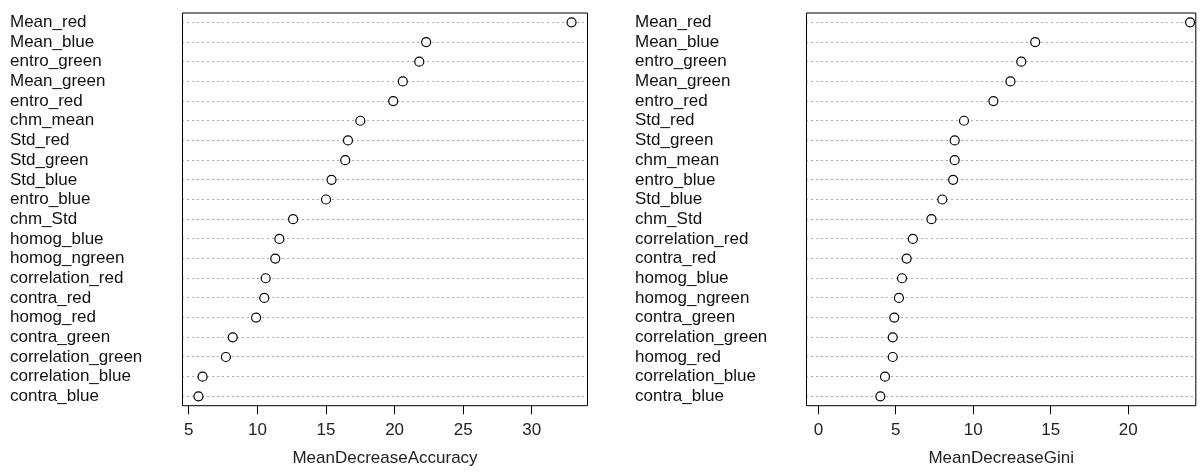  What do you see at coordinates (463, 430) in the screenshot?
I see `x-tick-label: 25` at bounding box center [463, 430].